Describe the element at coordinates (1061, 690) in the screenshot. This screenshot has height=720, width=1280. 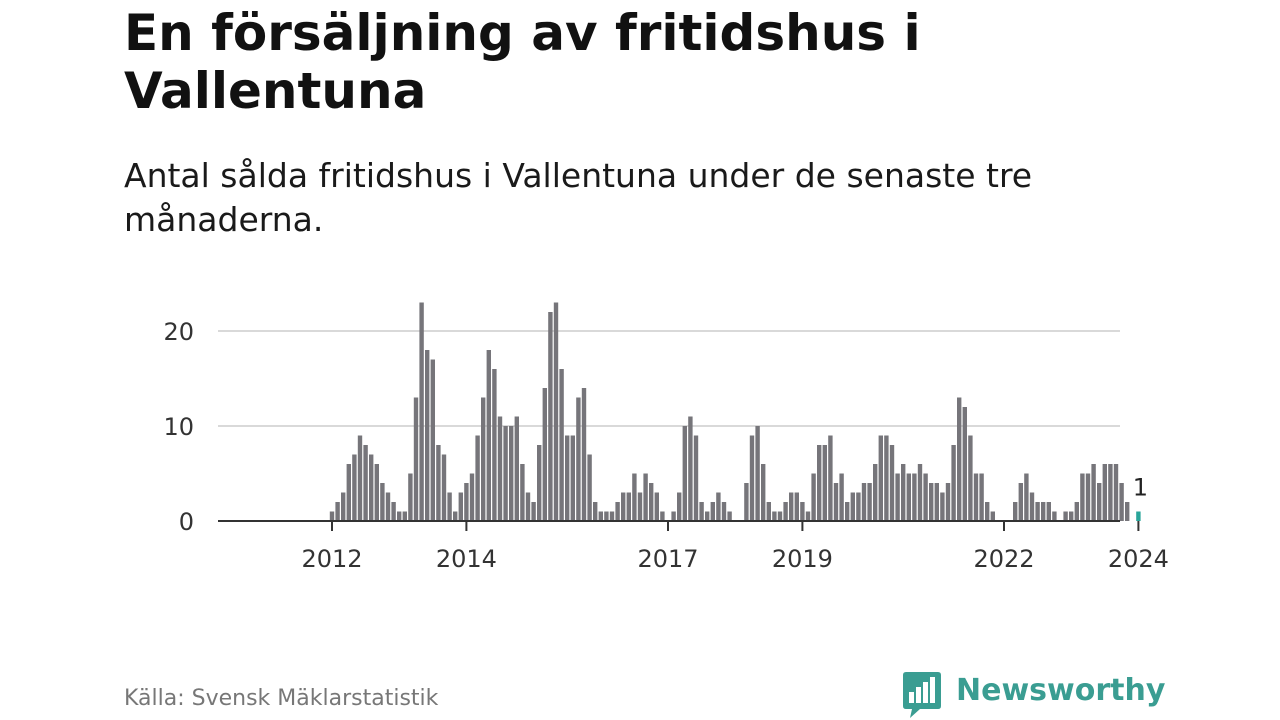
I see `brand-name: Newsworthy` at that location.